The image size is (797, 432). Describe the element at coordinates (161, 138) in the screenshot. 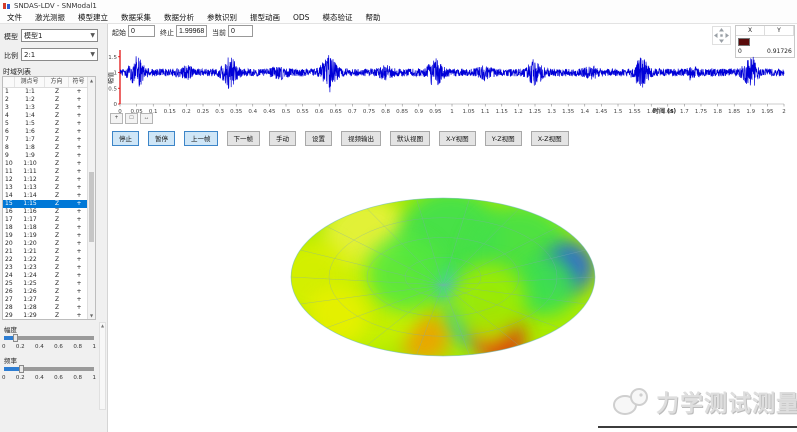

I see `playbar-button: 暂停` at that location.